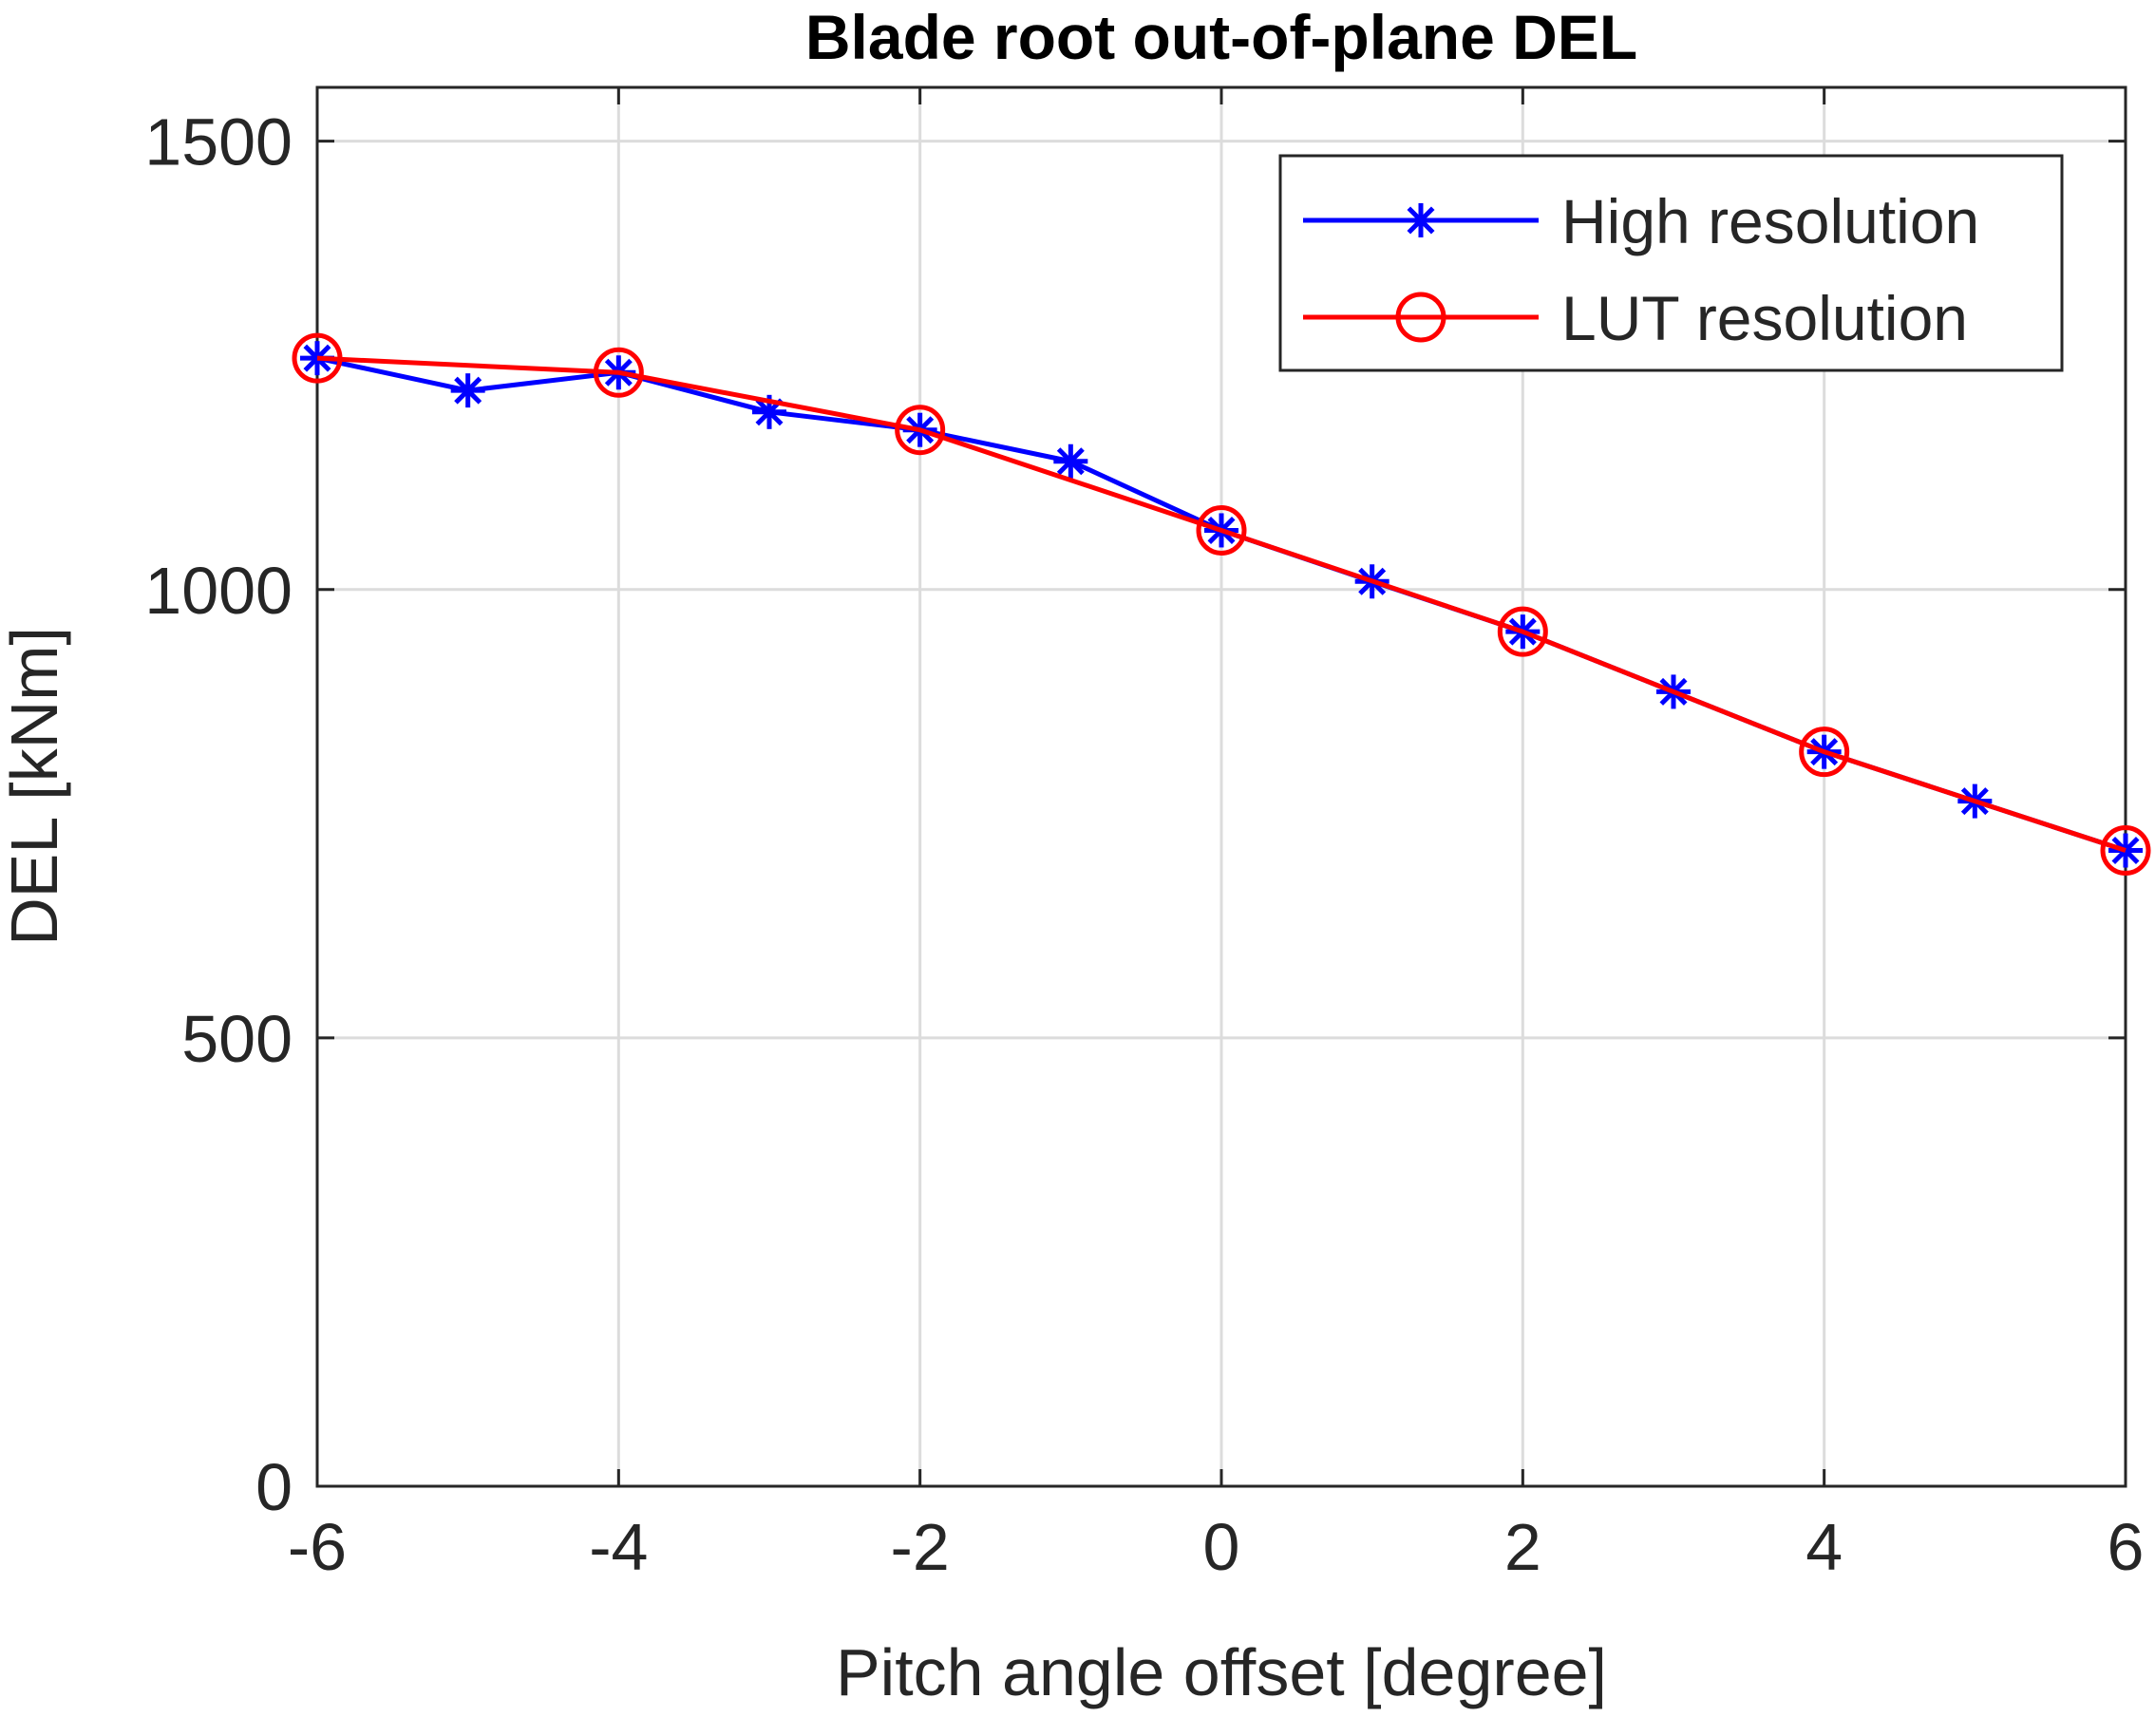 Image resolution: width=2155 pixels, height=1736 pixels. I want to click on y-tick-label: 1500, so click(218, 142).